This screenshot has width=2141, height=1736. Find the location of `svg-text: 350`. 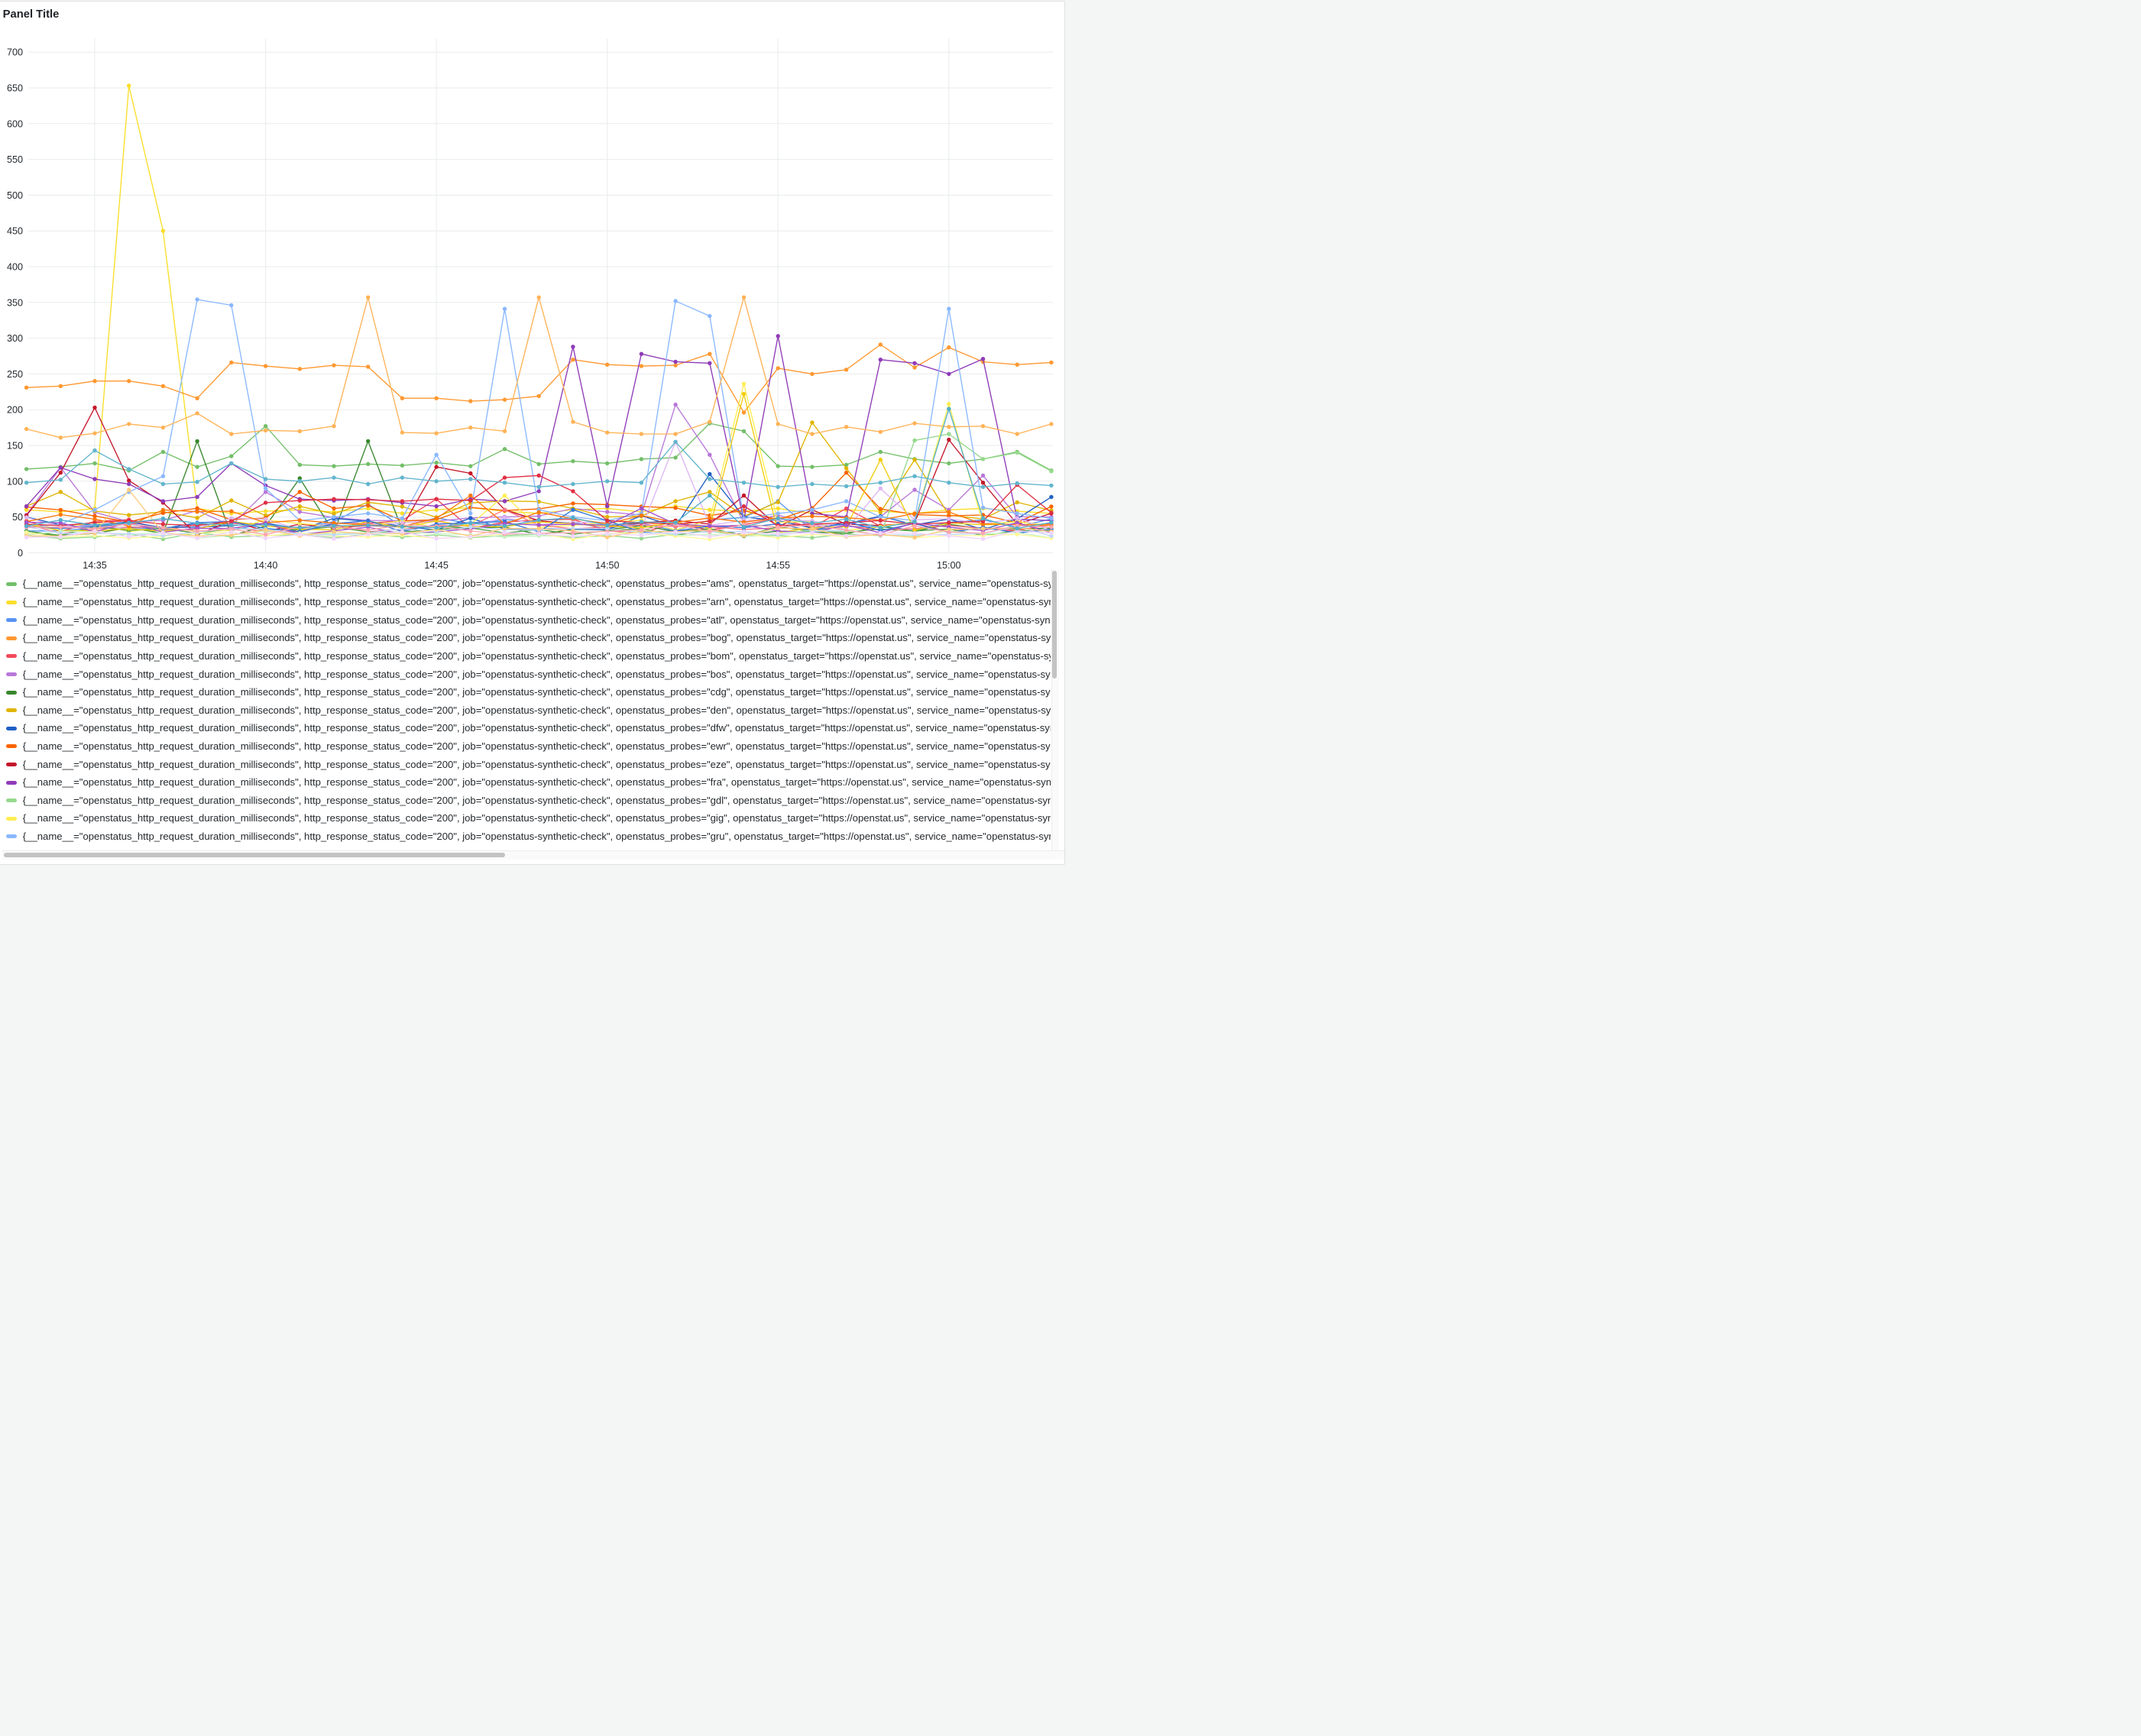

svg-text: 350 is located at coordinates (15, 303).